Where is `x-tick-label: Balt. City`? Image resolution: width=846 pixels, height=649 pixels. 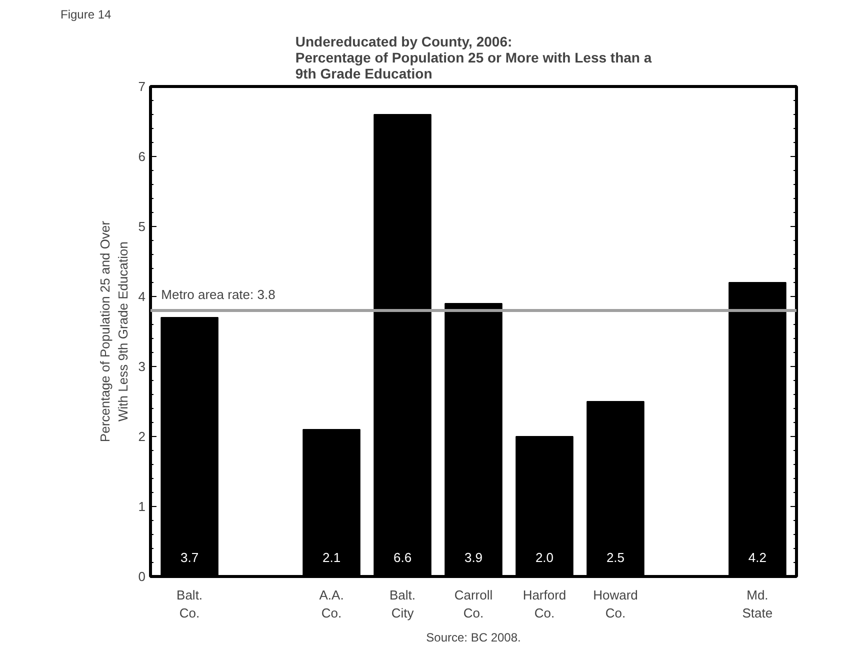 x-tick-label: Balt. City is located at coordinates (403, 604).